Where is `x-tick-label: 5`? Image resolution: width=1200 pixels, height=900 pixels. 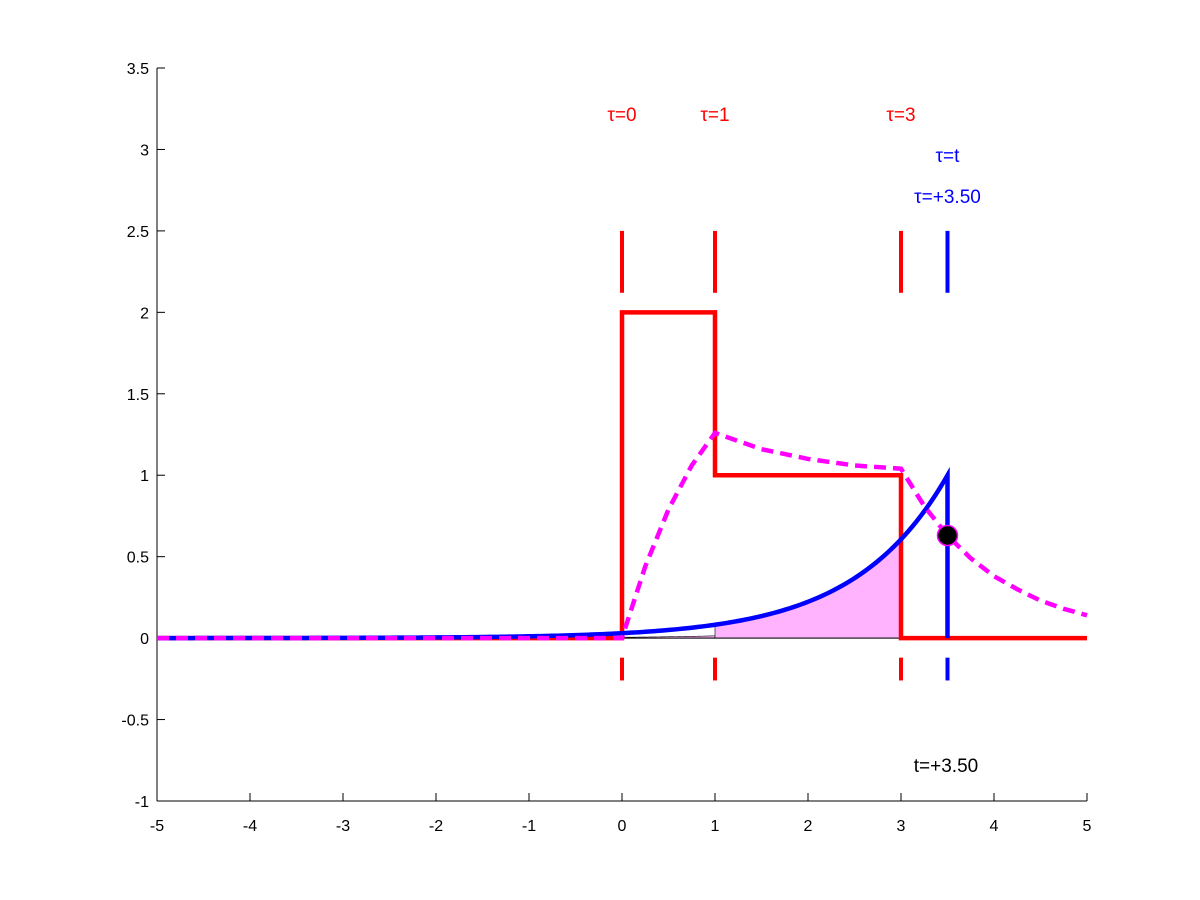
x-tick-label: 5 is located at coordinates (1087, 826).